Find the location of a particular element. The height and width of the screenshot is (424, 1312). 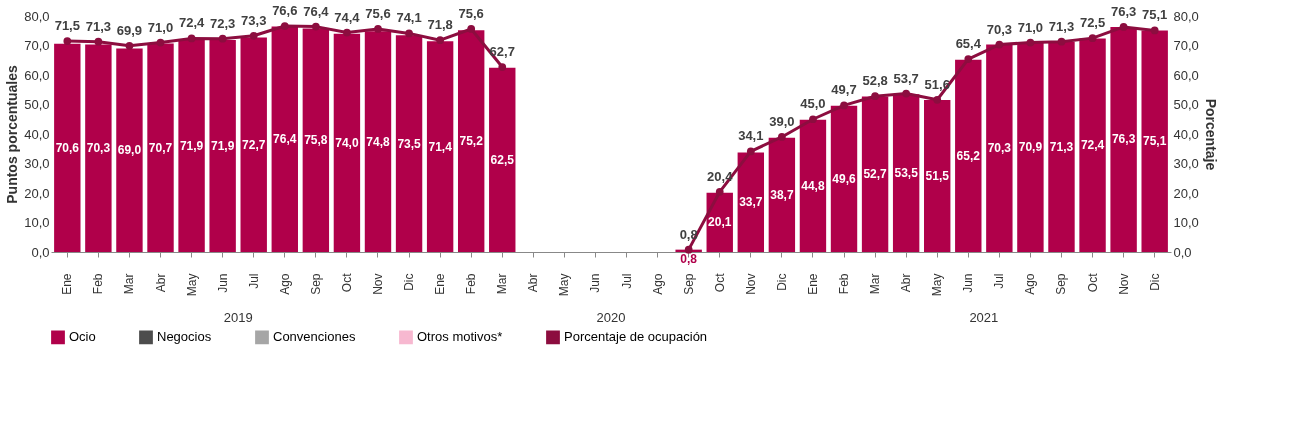

data-label: 75,2 is located at coordinates (471, 141).